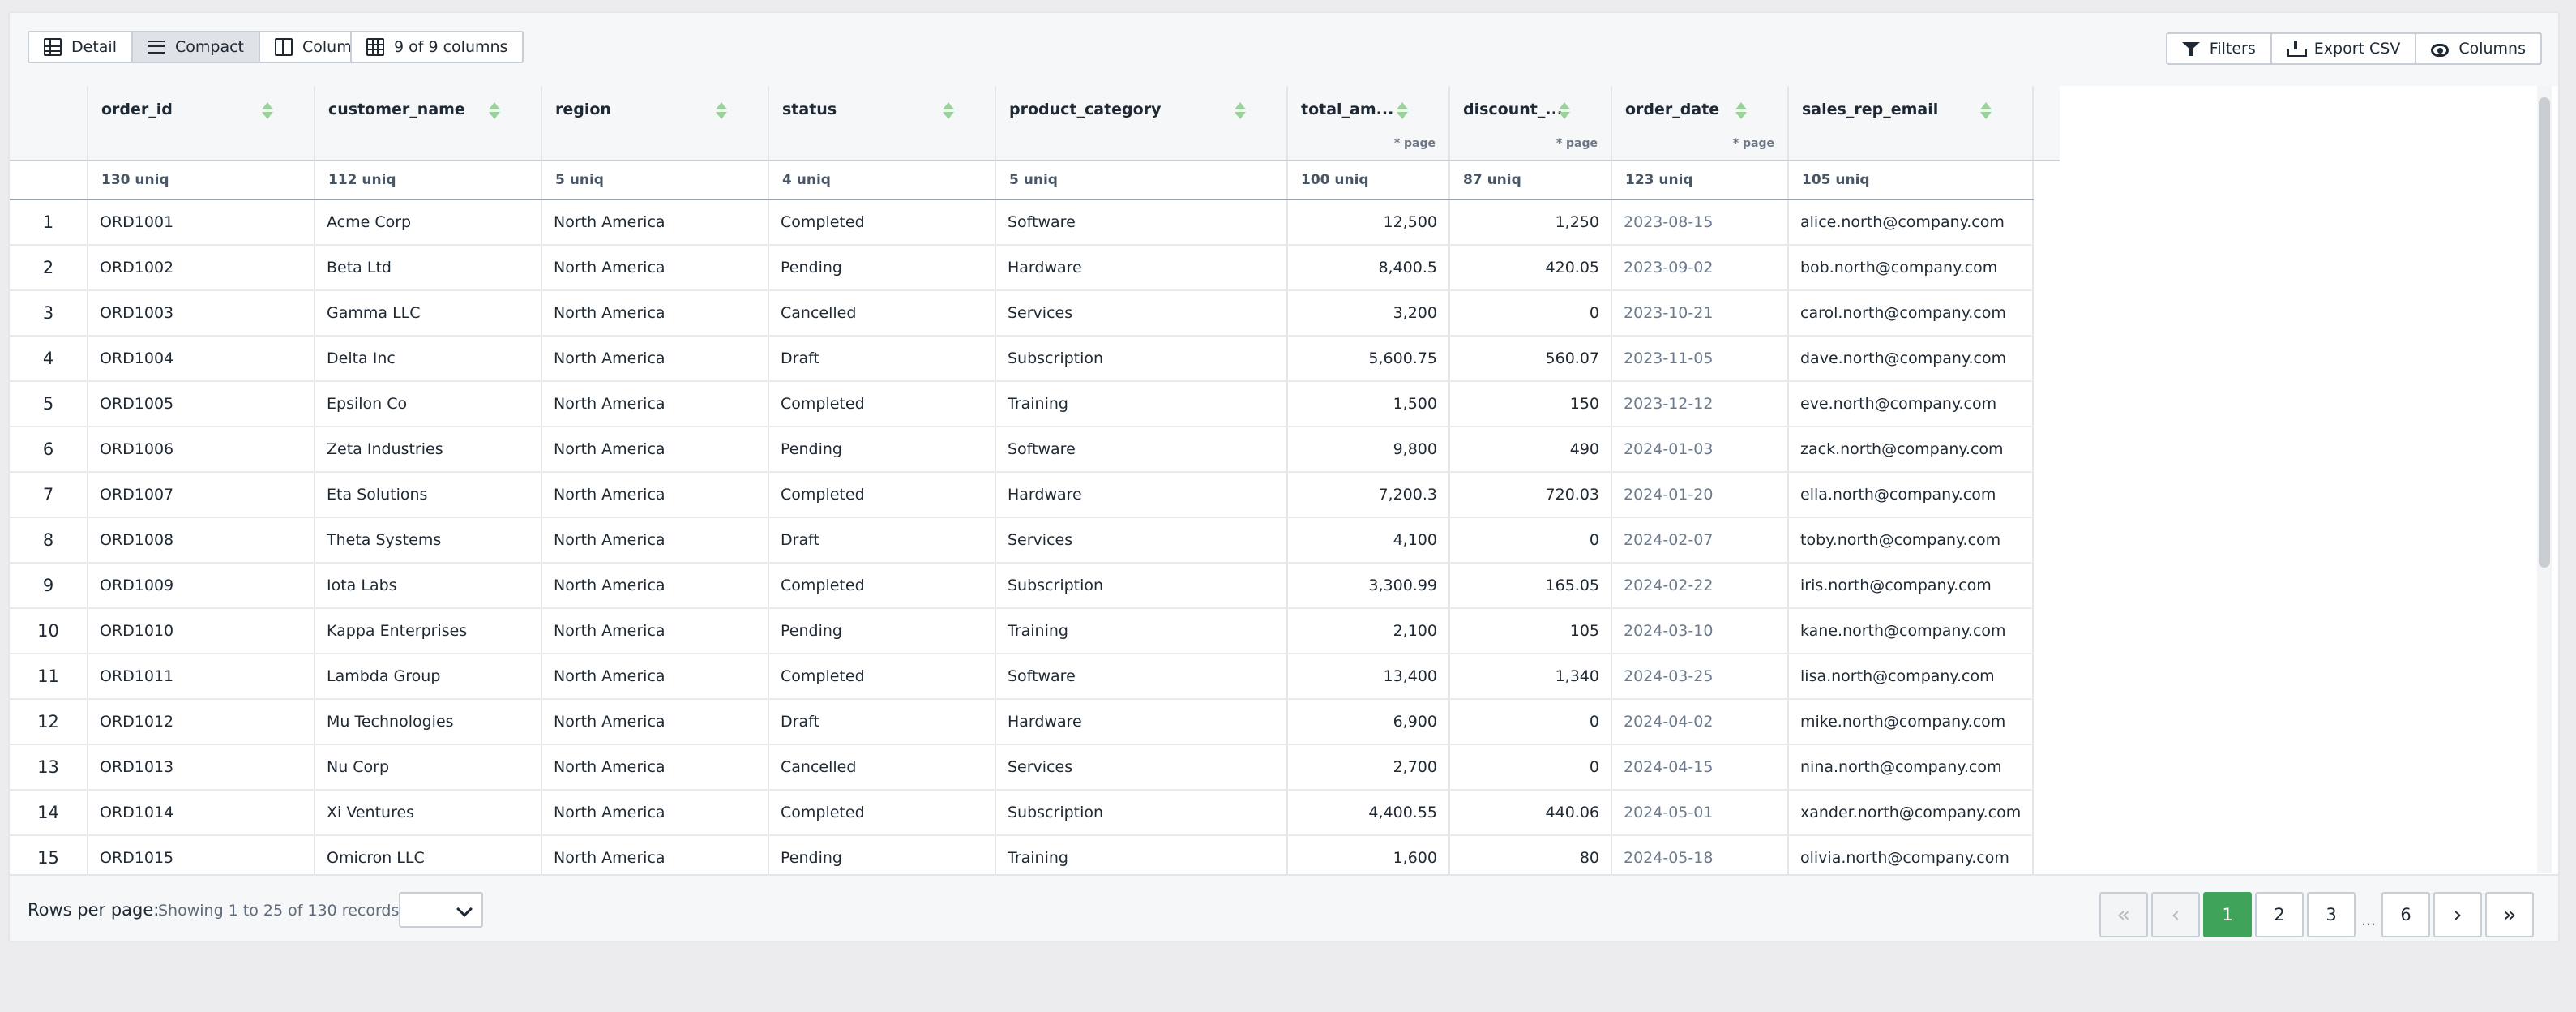 The width and height of the screenshot is (2576, 1012). What do you see at coordinates (1530, 450) in the screenshot?
I see `cell-discount: 490` at bounding box center [1530, 450].